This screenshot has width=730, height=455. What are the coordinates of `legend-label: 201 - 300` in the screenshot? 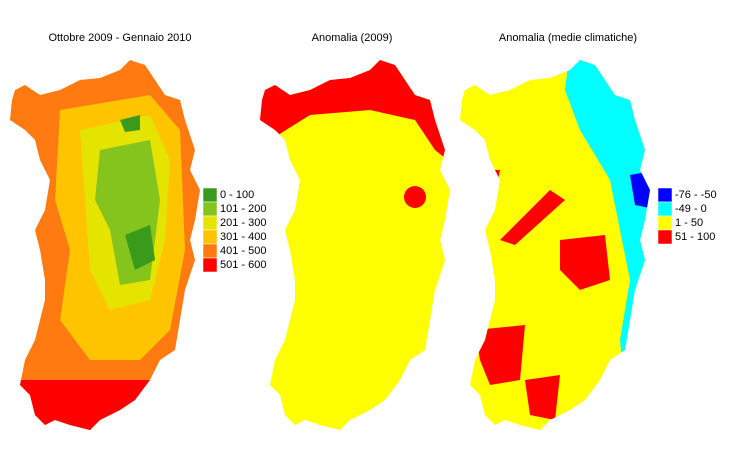 It's located at (243, 223).